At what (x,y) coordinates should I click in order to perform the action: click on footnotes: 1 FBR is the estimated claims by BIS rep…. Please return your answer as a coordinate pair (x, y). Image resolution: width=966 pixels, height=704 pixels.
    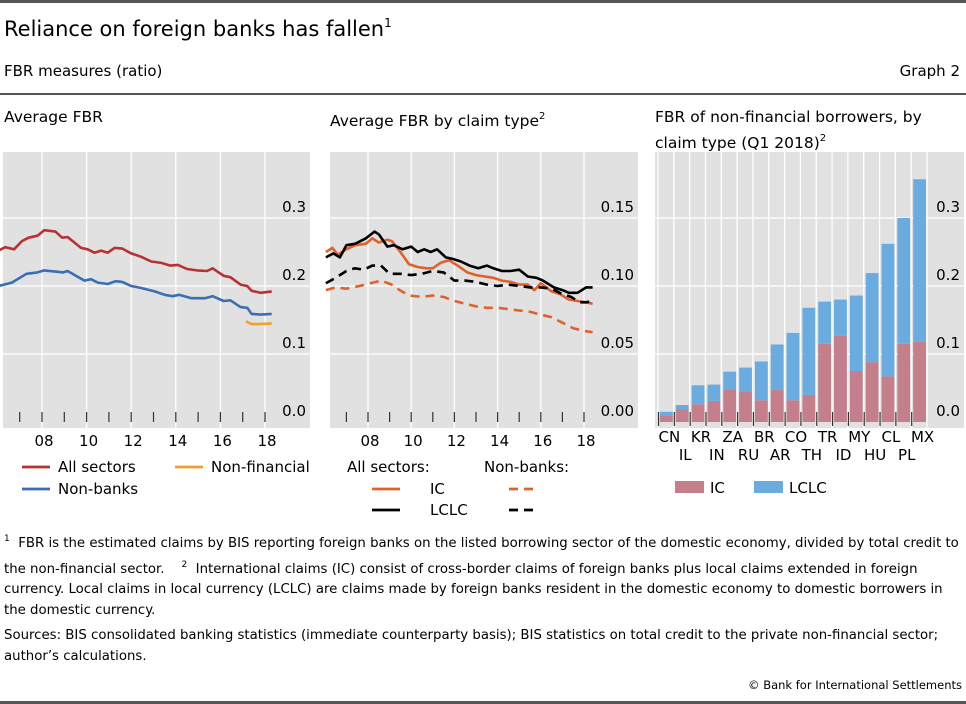
    Looking at the image, I should click on (485, 575).